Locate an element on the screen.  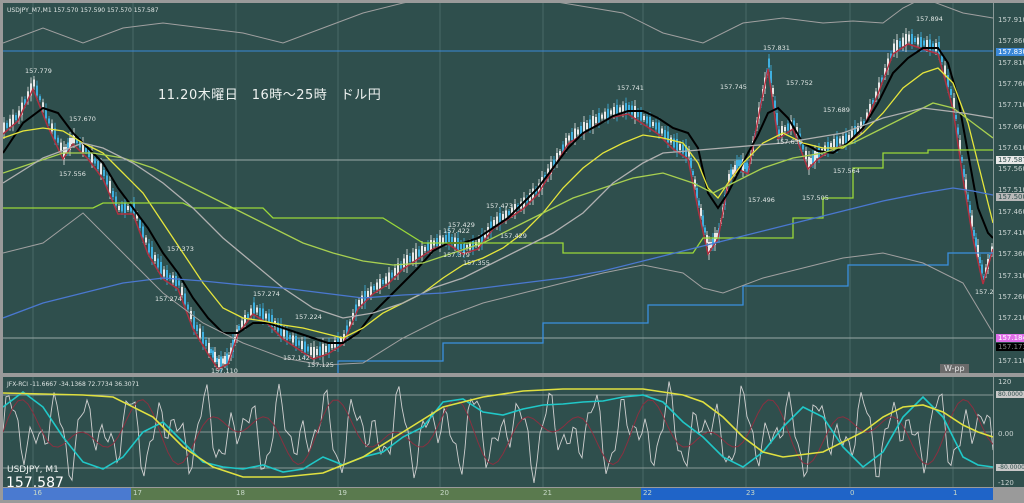
rci-axis-label: 0.00 is located at coordinates (1006, 434).